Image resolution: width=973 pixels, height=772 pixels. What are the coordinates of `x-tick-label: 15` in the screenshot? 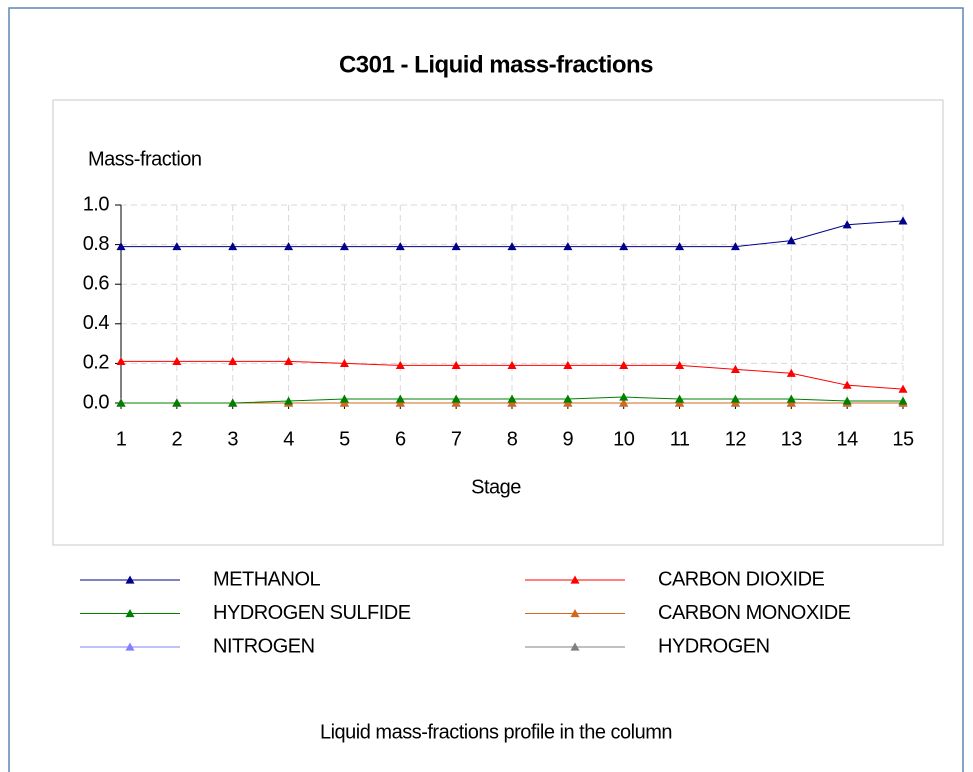 It's located at (903, 439).